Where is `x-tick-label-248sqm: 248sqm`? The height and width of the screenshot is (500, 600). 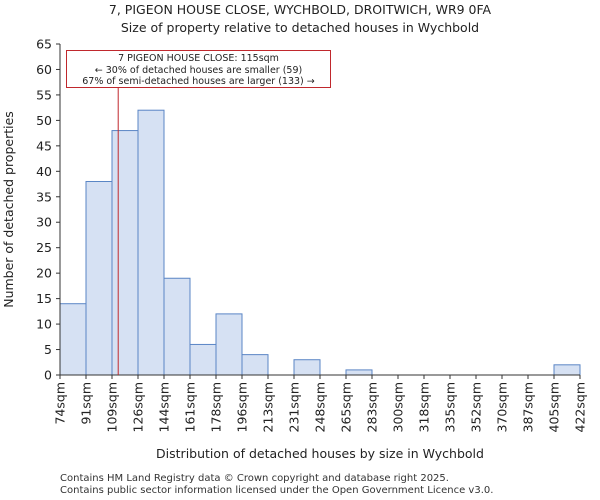 x-tick-label-248sqm: 248sqm is located at coordinates (320, 407).